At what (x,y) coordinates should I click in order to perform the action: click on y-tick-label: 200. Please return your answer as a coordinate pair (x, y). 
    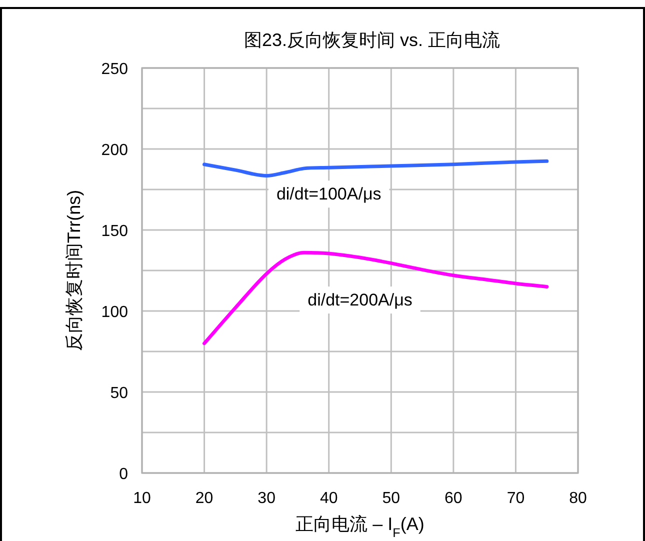
    Looking at the image, I should click on (114, 150).